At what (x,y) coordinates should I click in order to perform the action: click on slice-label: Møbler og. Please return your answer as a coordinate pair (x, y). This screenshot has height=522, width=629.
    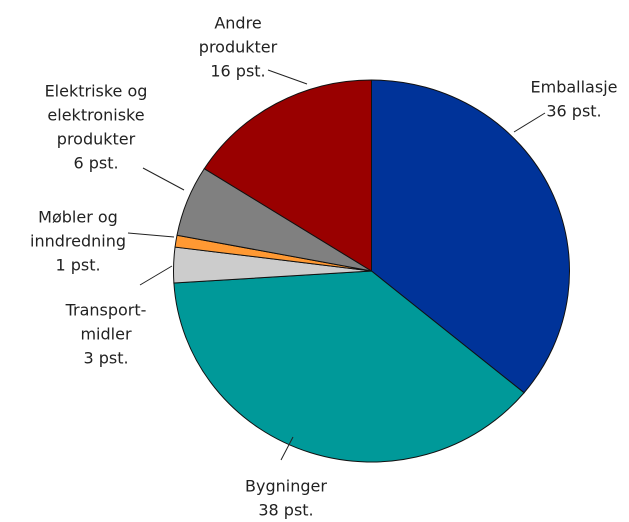
    Looking at the image, I should click on (78, 217).